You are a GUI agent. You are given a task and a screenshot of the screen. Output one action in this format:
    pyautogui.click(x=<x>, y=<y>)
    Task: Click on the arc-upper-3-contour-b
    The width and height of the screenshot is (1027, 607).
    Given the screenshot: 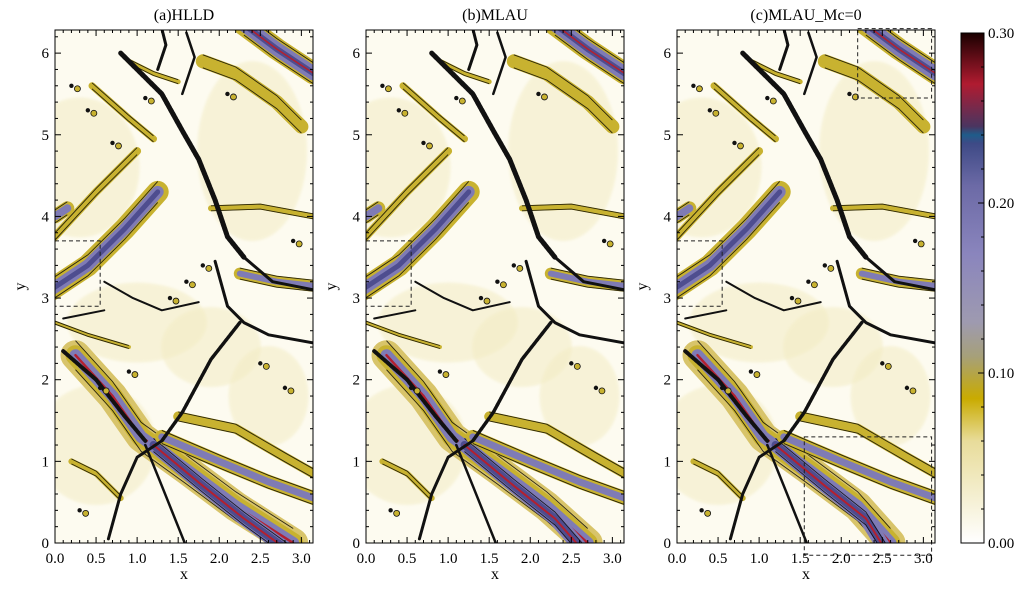 What is the action you would take?
    pyautogui.click(x=775, y=69)
    